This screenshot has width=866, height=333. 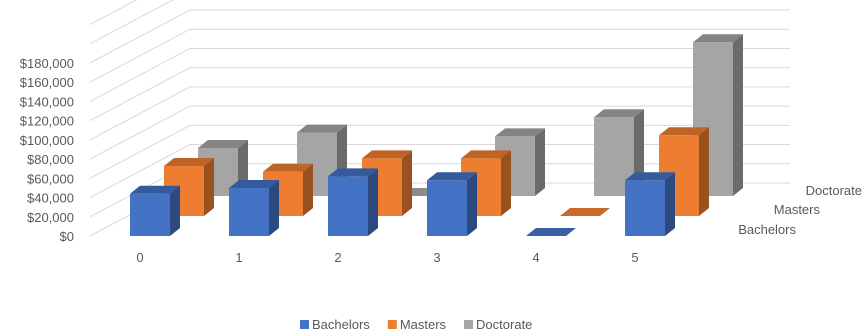 I want to click on y-tick-label: $140,000, so click(x=47, y=101).